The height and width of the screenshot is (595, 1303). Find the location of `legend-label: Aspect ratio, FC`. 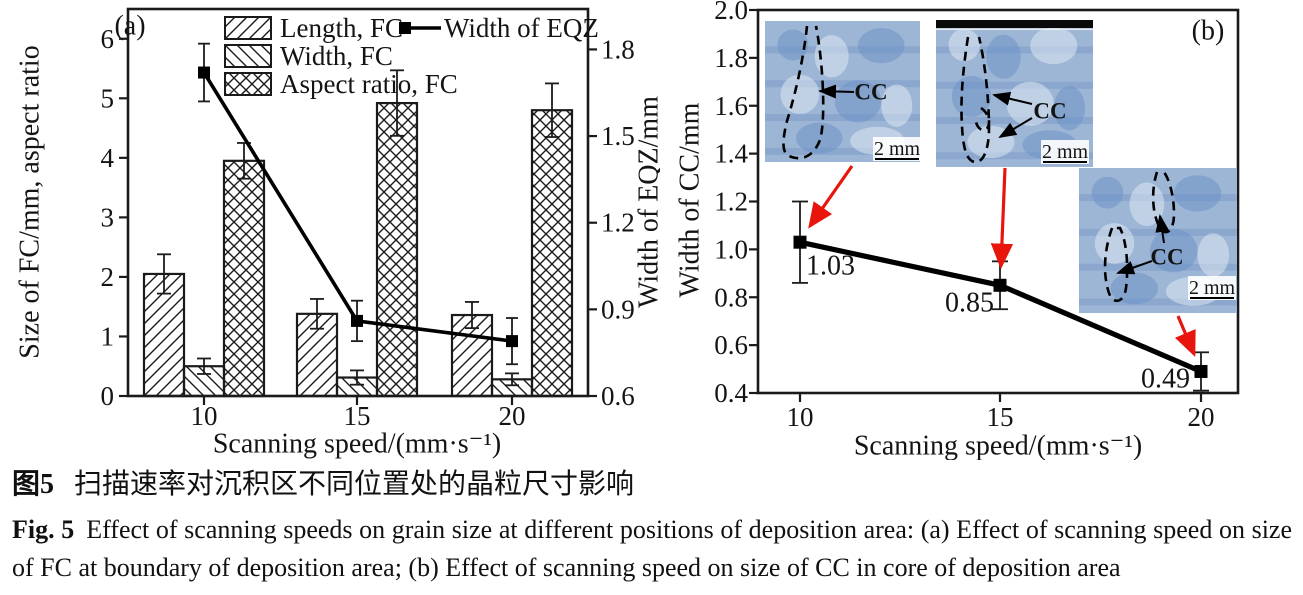

legend-label: Aspect ratio, FC is located at coordinates (369, 84).